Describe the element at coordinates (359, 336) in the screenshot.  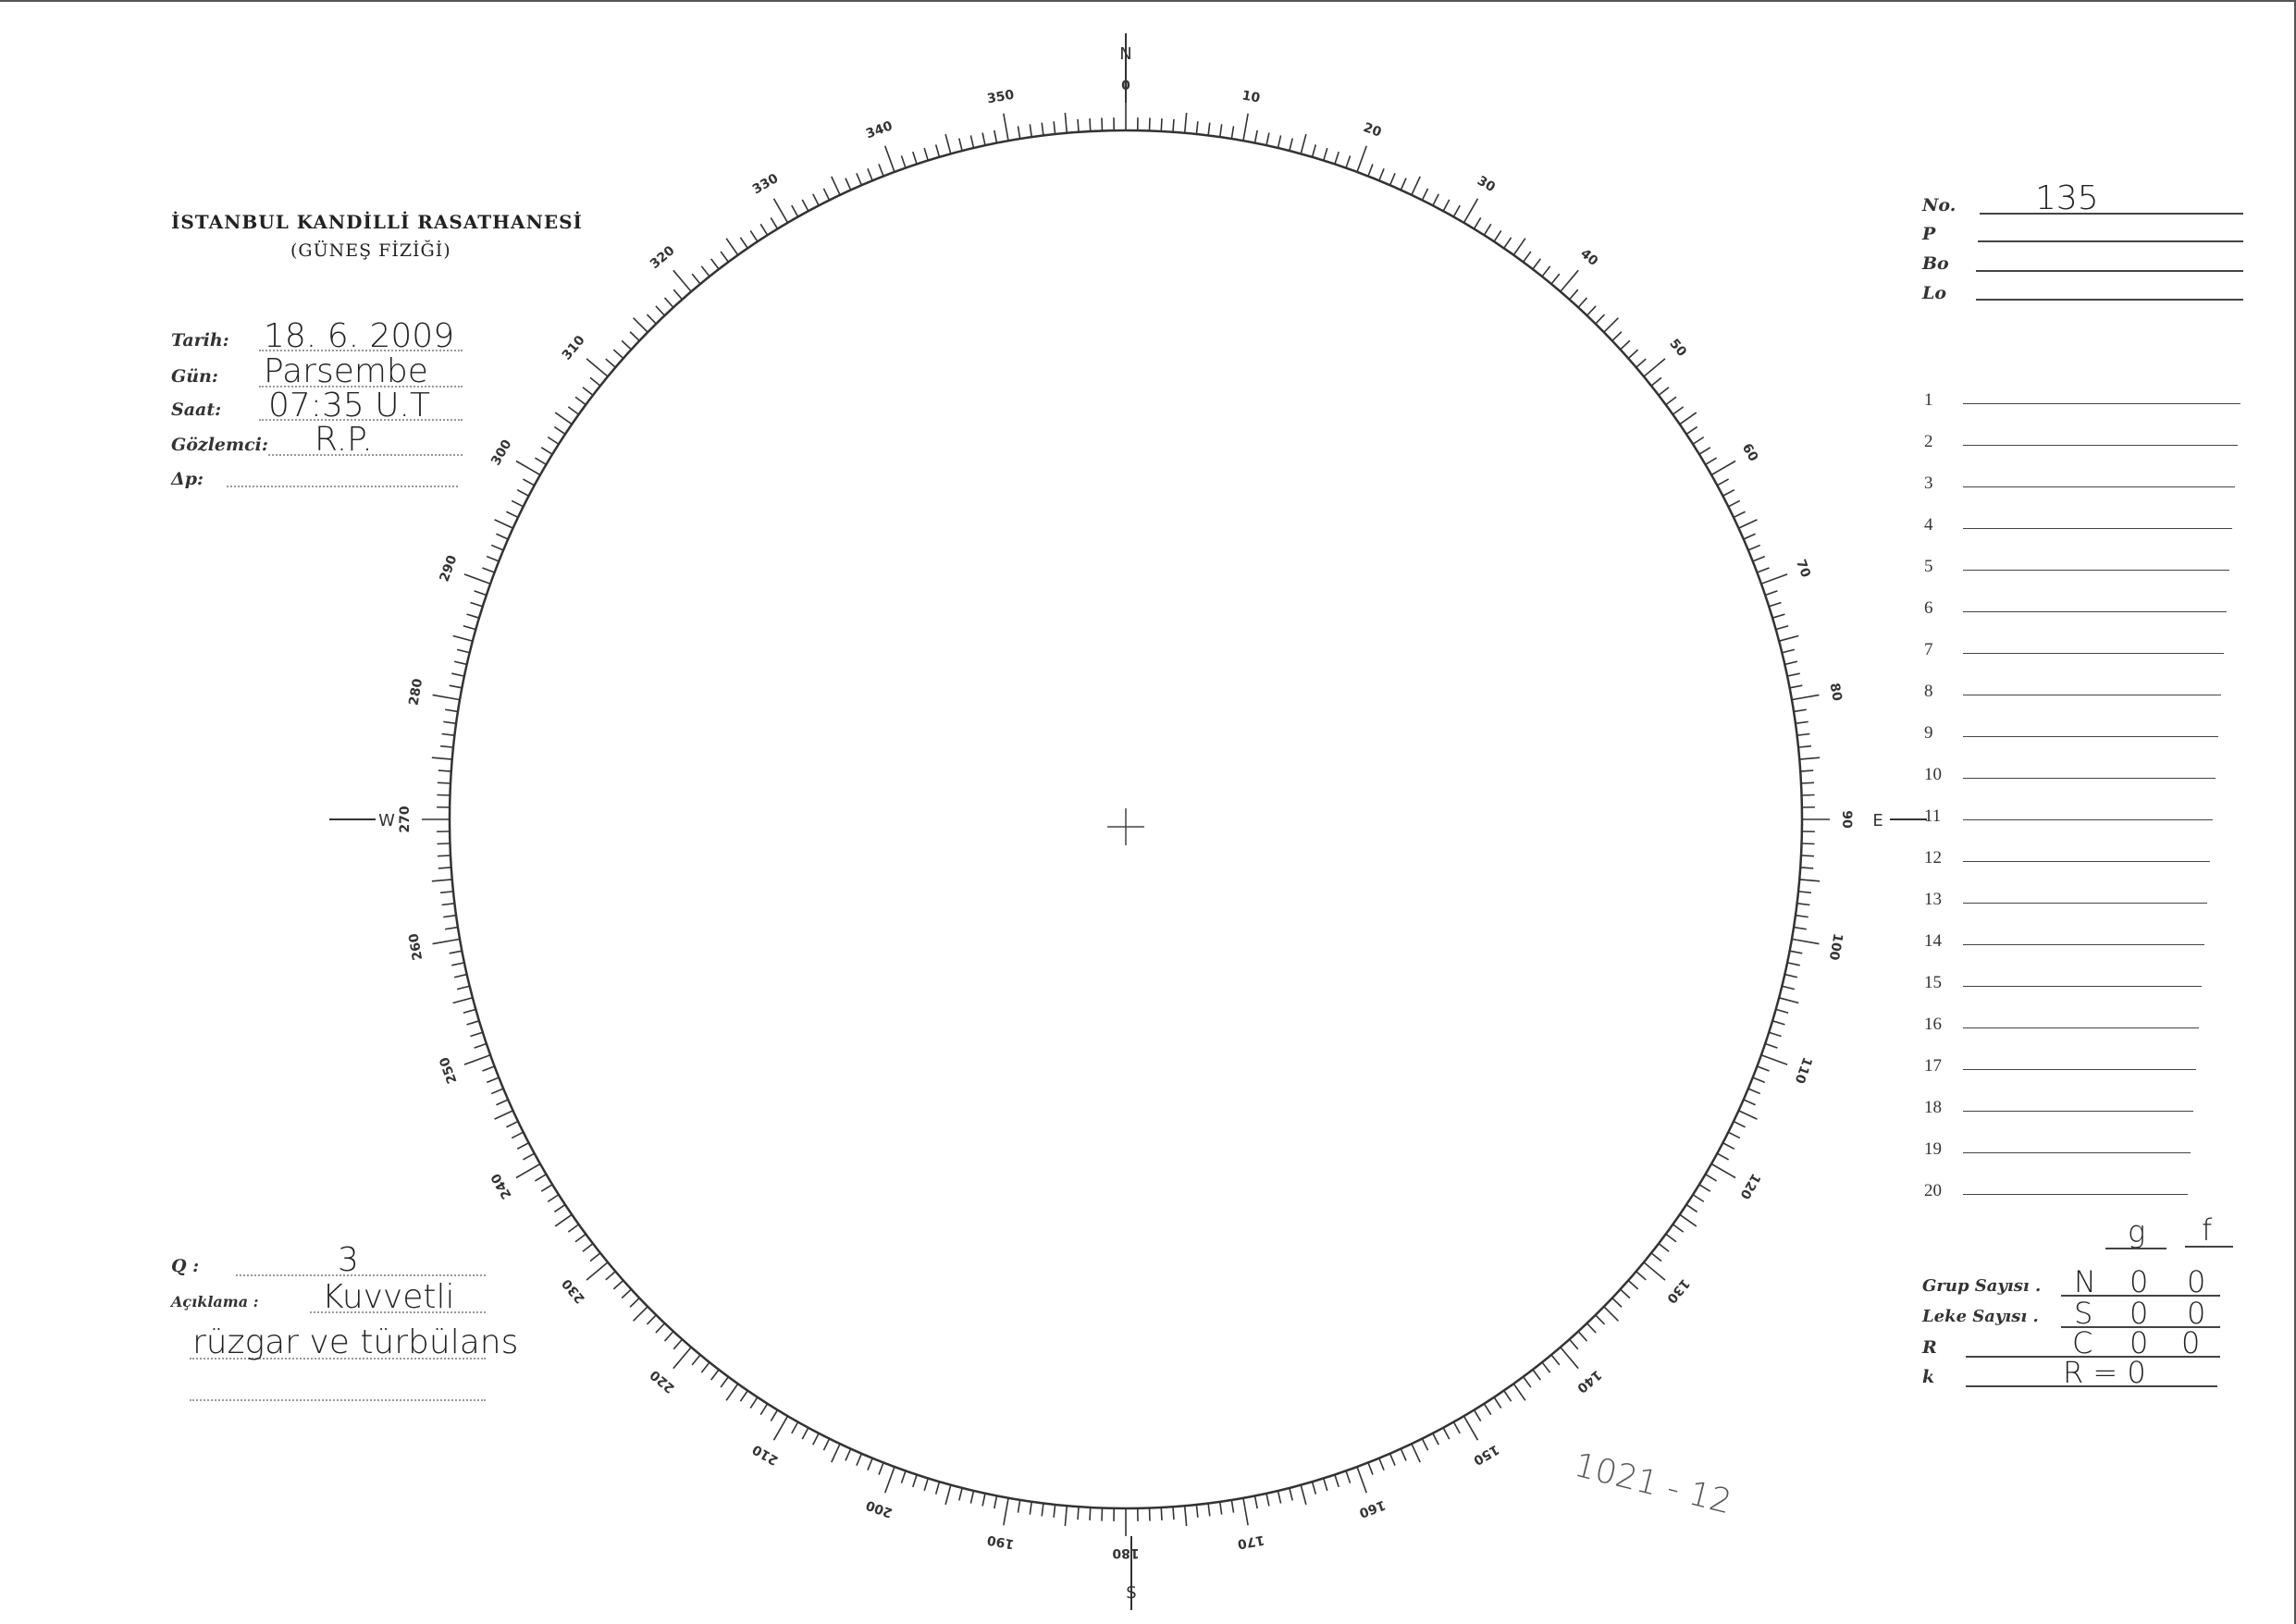
I see `tarih-value: 18. 6. 2009` at that location.